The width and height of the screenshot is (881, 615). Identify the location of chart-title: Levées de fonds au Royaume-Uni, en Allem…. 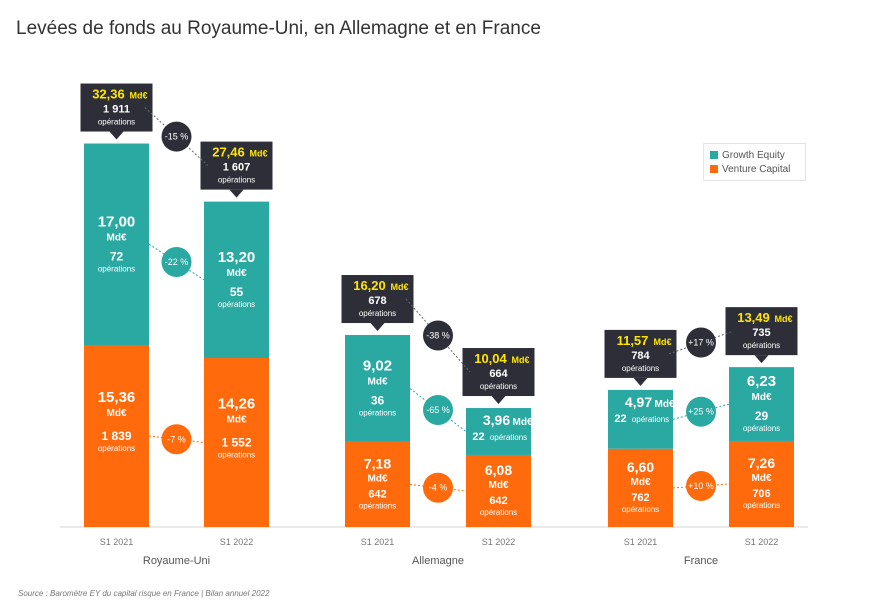
(278, 28).